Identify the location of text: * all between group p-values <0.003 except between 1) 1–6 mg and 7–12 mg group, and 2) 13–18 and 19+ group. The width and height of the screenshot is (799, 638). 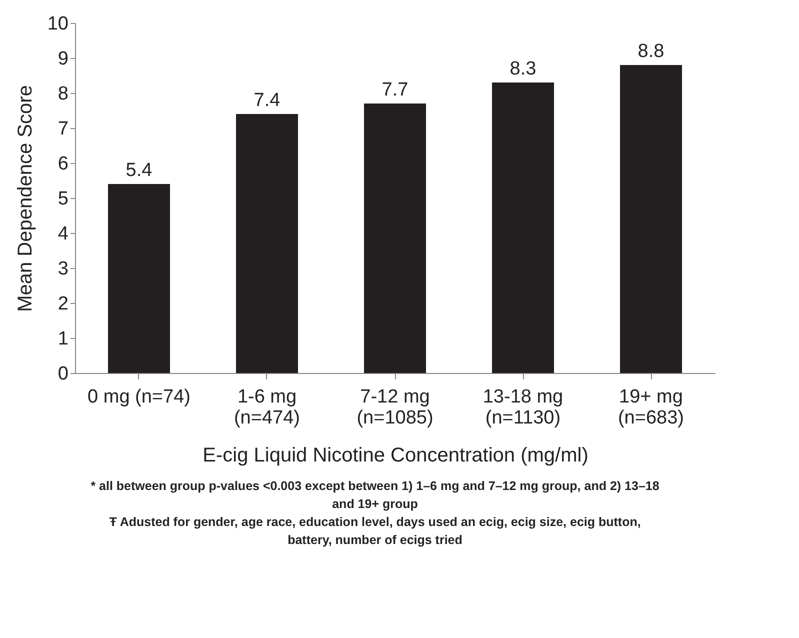
(375, 495).